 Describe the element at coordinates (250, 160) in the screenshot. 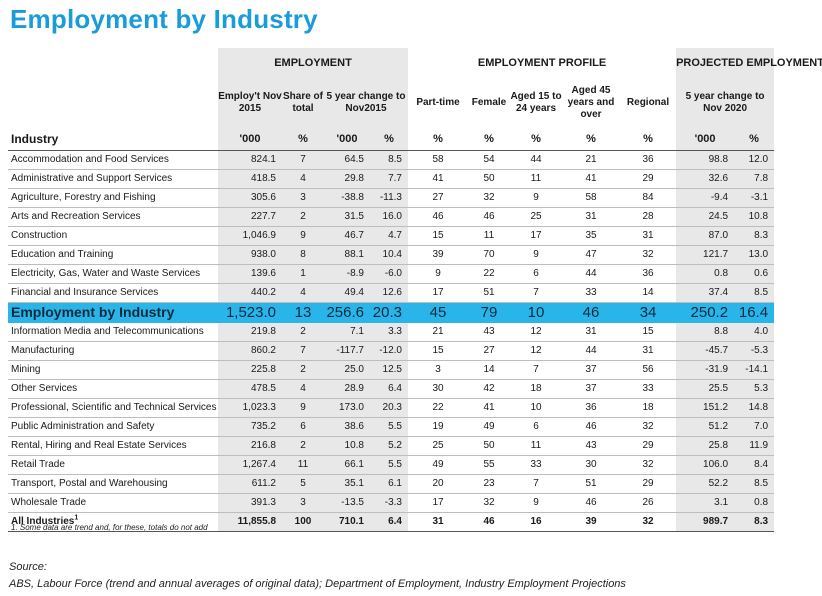

I see `employ-cell: 824.1` at that location.